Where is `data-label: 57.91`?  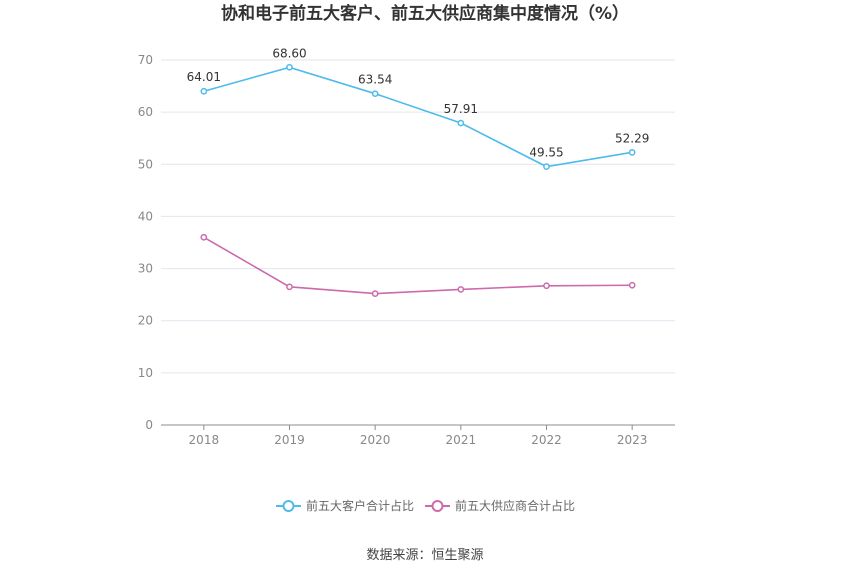 data-label: 57.91 is located at coordinates (461, 109).